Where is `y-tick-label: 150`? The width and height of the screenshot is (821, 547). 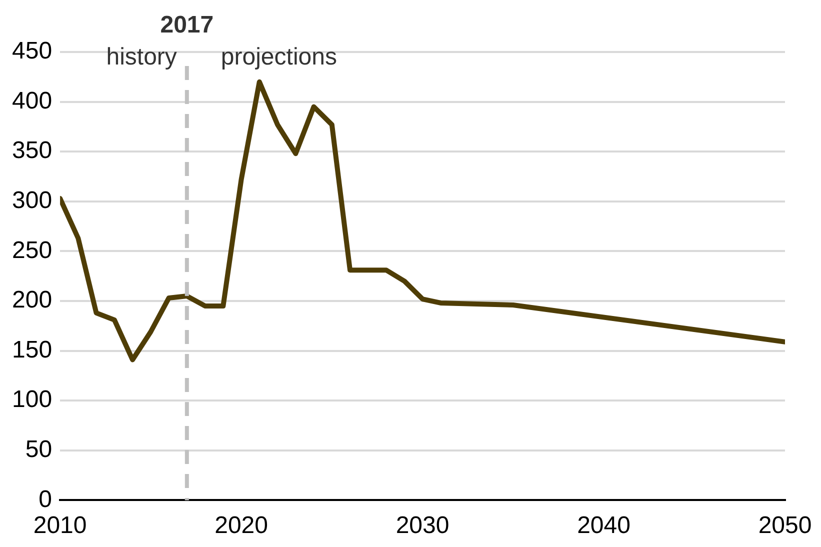 y-tick-label: 150 is located at coordinates (32, 350).